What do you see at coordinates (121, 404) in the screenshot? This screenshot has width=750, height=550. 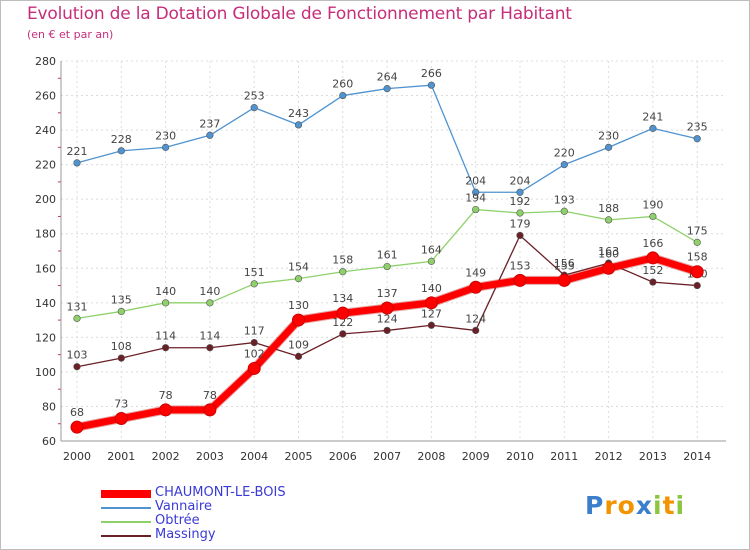 I see `data-label-0: 73` at bounding box center [121, 404].